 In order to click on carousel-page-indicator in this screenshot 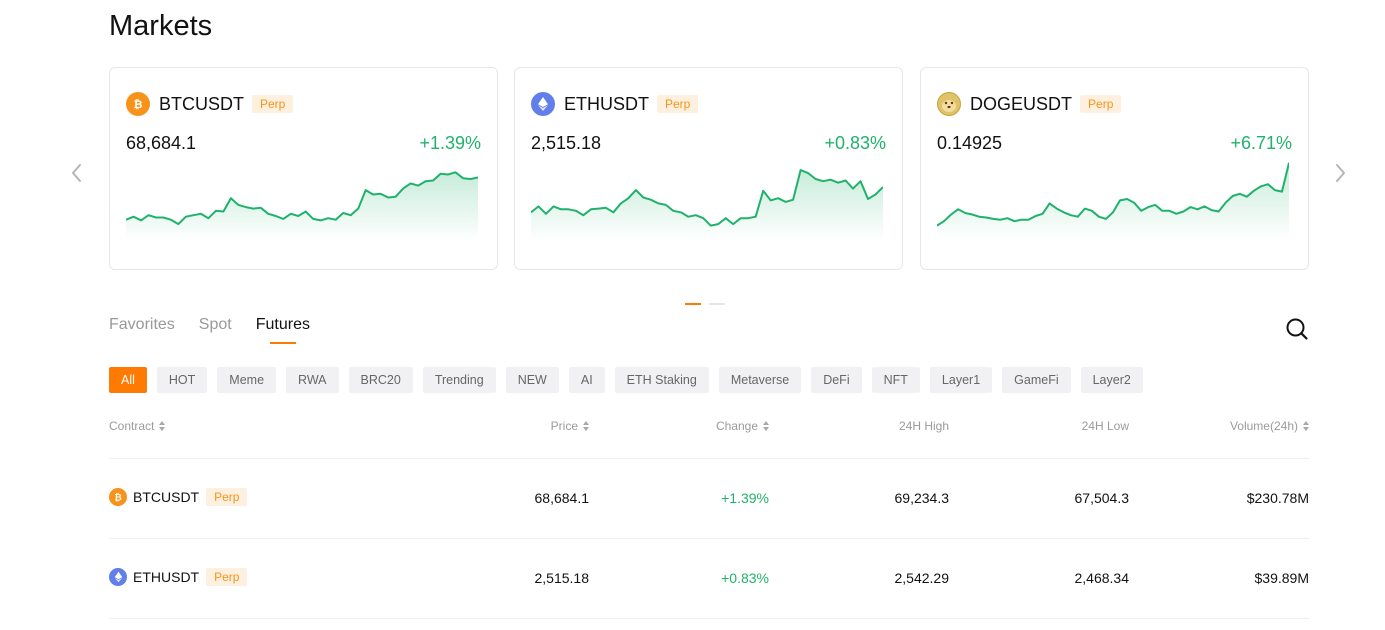, I will do `click(717, 304)`.